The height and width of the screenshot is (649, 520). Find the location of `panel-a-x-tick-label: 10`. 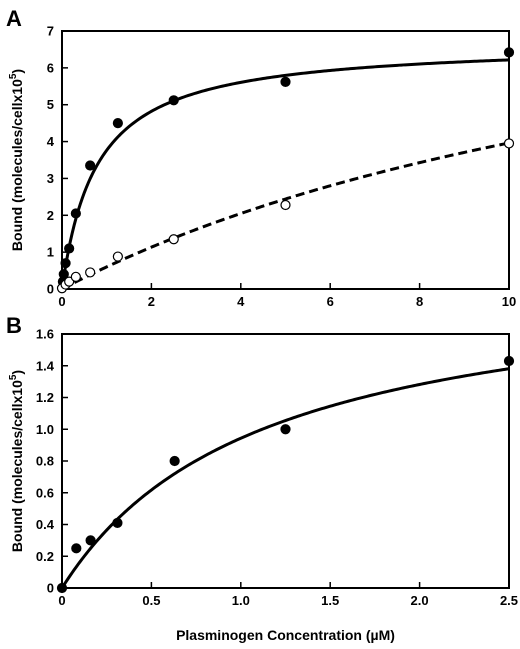

panel-a-x-tick-label: 10 is located at coordinates (509, 301).